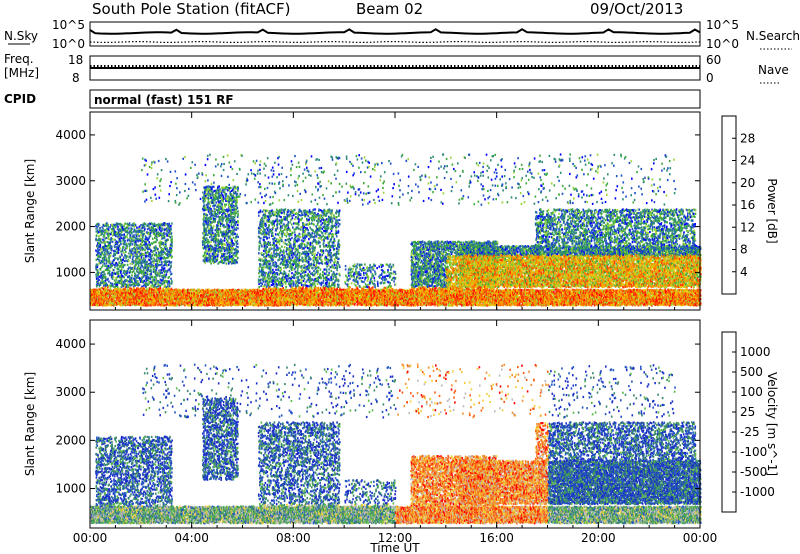 This screenshot has height=554, width=800. I want to click on noise-search-label: N.Search, so click(773, 36).